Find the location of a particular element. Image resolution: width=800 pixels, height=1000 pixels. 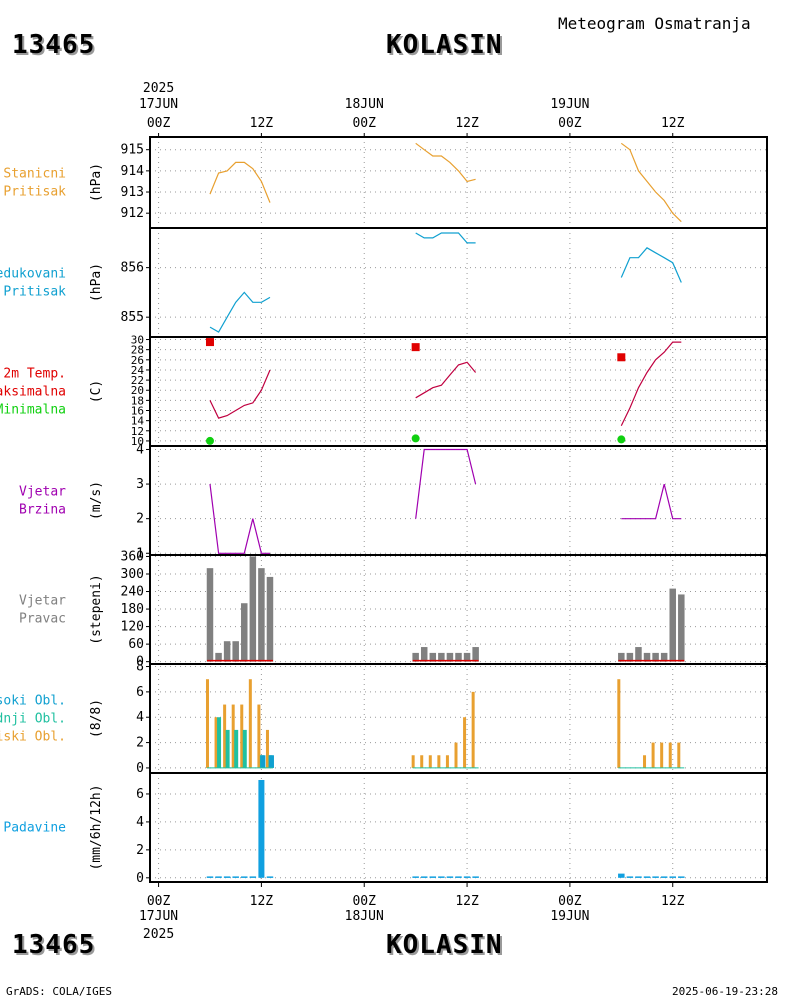

y-tick-label: 914 is located at coordinates (133, 171).